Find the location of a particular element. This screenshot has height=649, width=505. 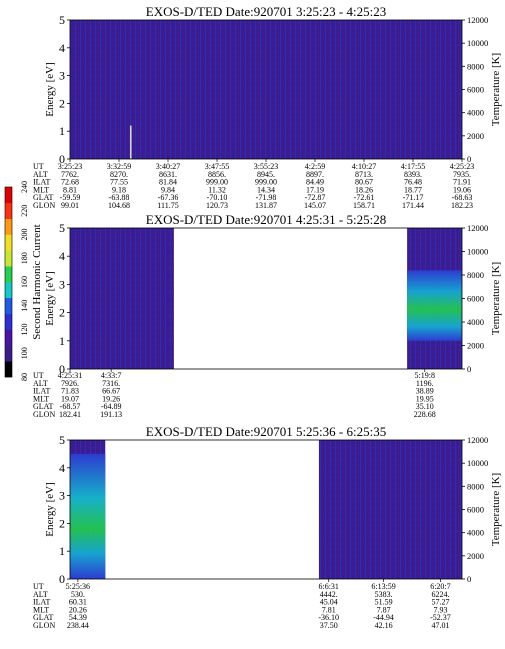

colorbar-label: Second Harmonic Current is located at coordinates (37, 281).